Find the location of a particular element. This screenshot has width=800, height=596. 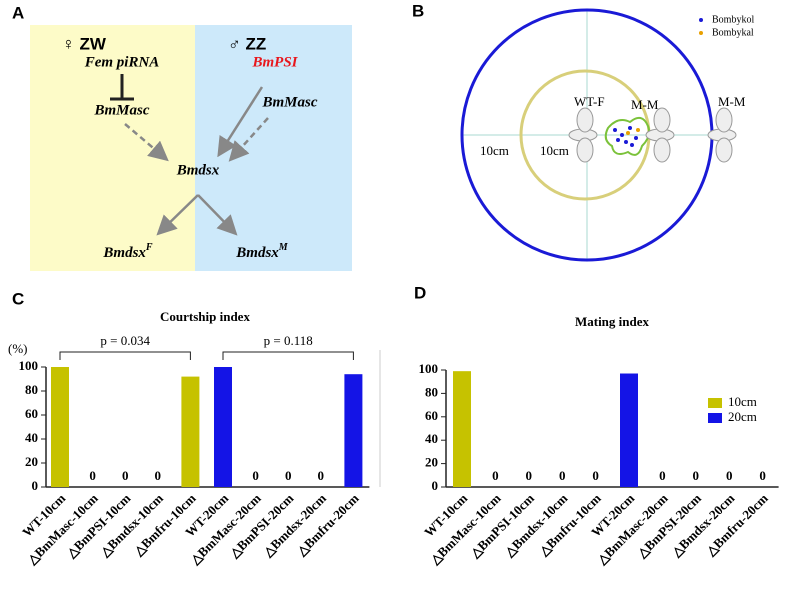

gene: BmPSI is located at coordinates (274, 62).